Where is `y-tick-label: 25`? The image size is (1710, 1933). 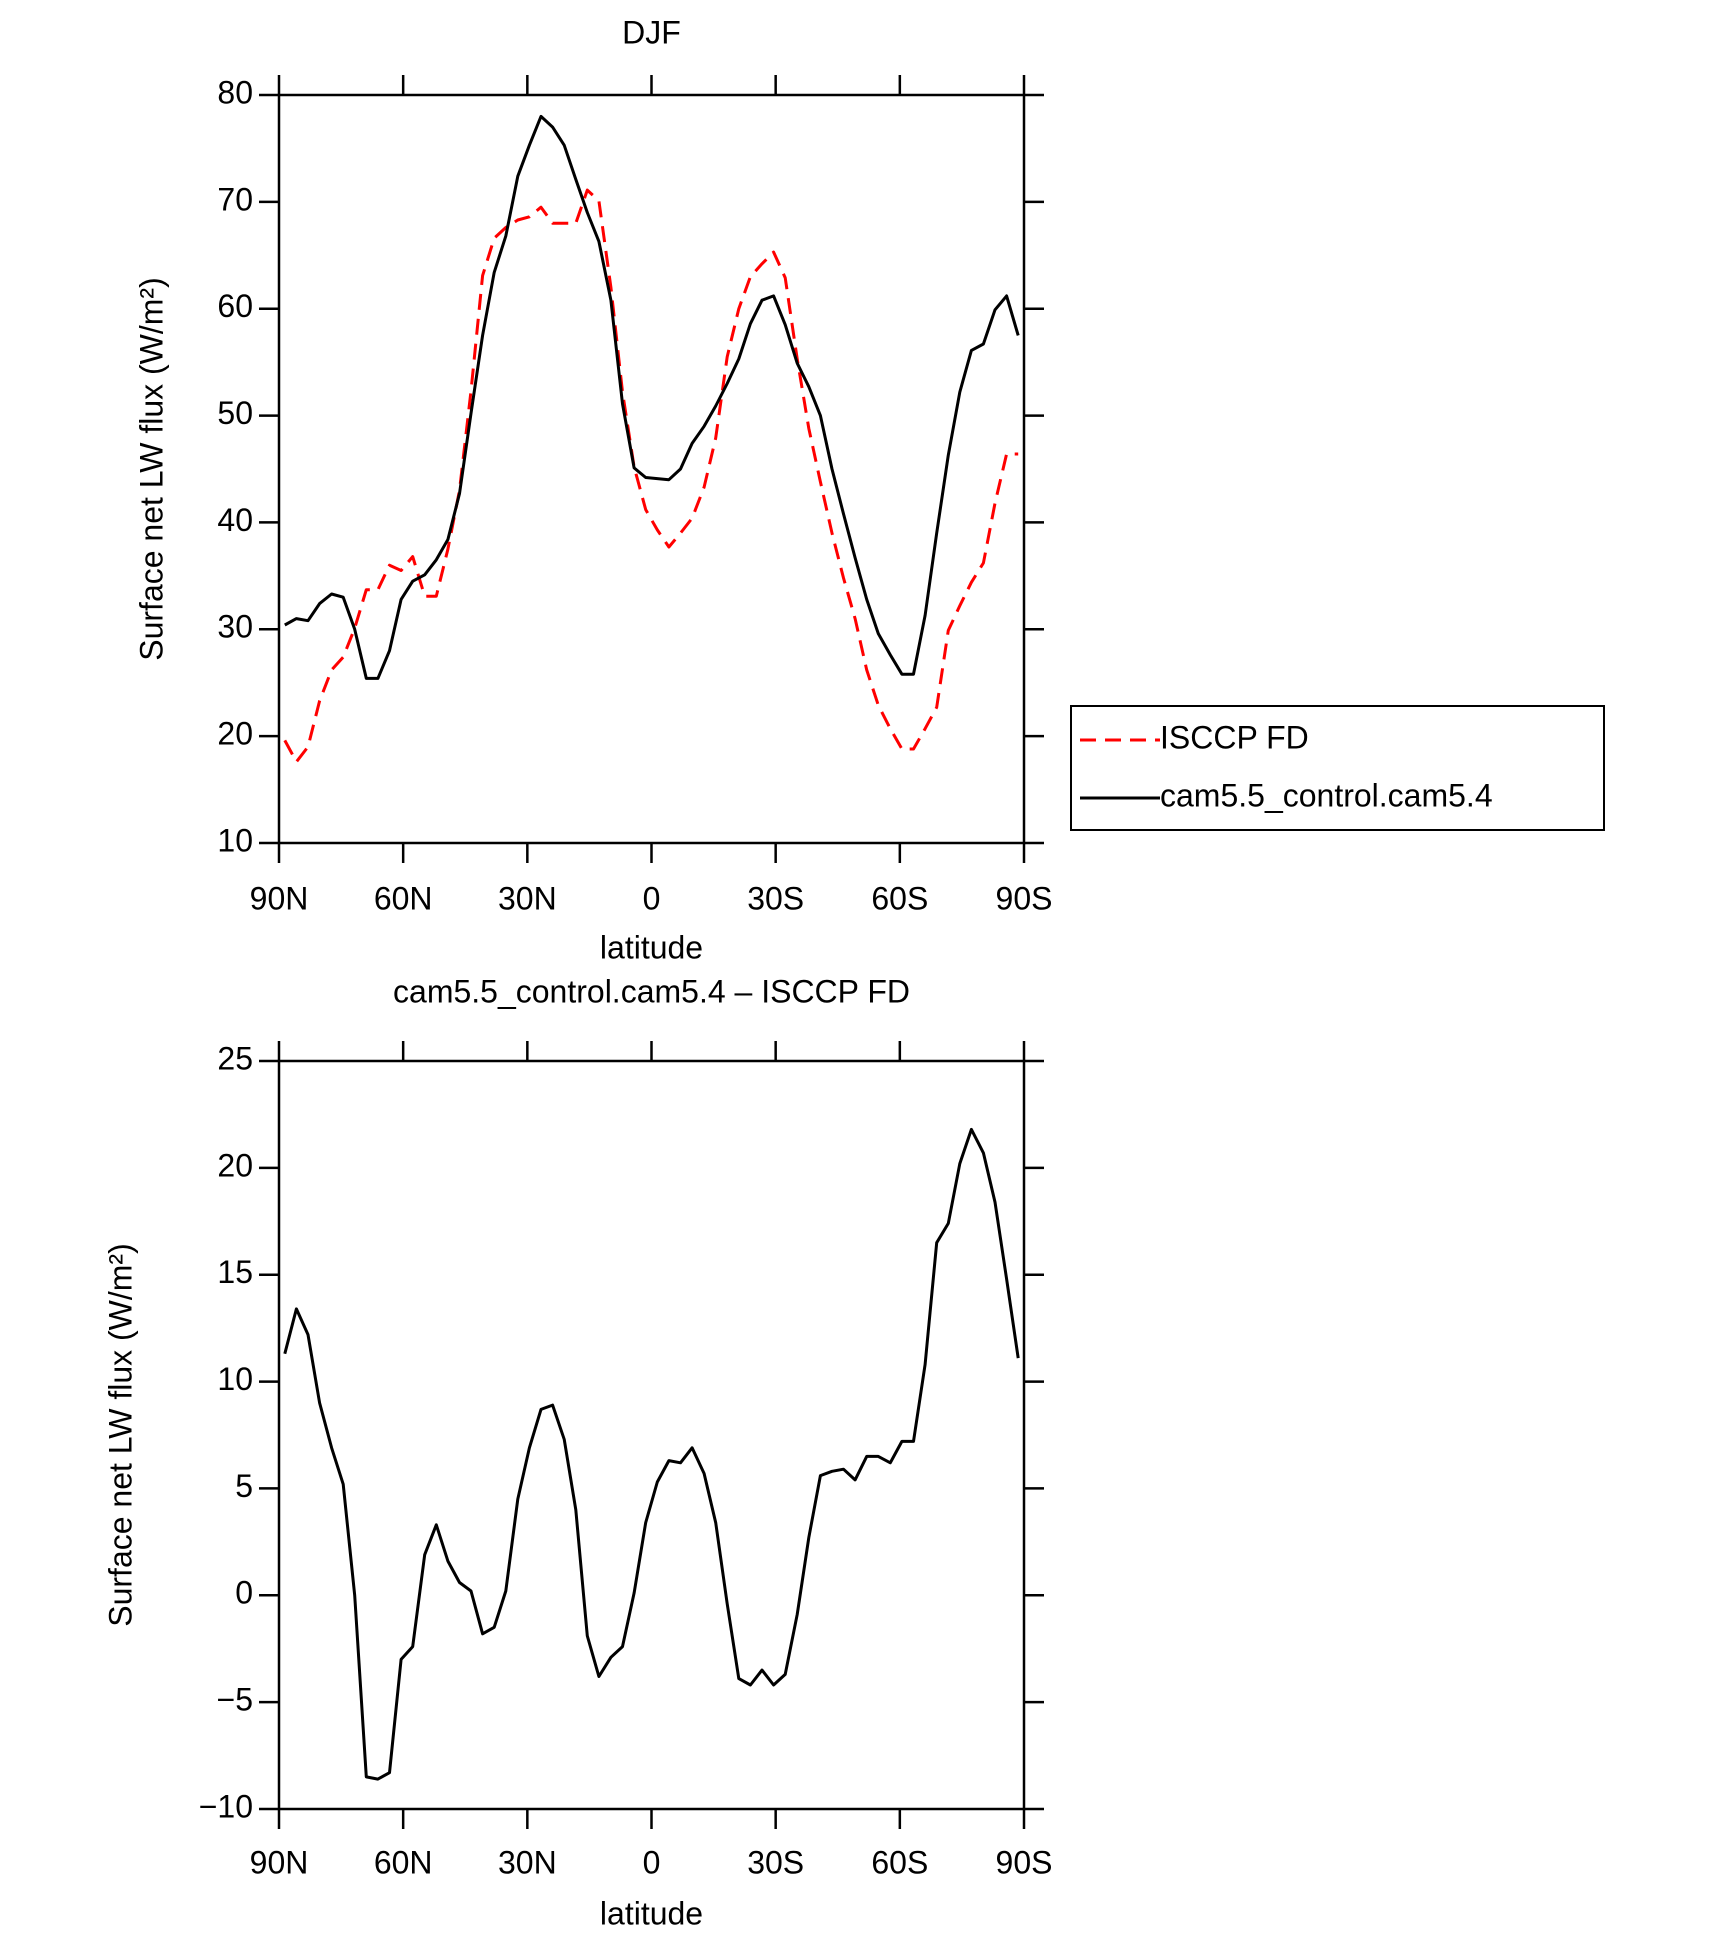 y-tick-label: 25 is located at coordinates (235, 1058).